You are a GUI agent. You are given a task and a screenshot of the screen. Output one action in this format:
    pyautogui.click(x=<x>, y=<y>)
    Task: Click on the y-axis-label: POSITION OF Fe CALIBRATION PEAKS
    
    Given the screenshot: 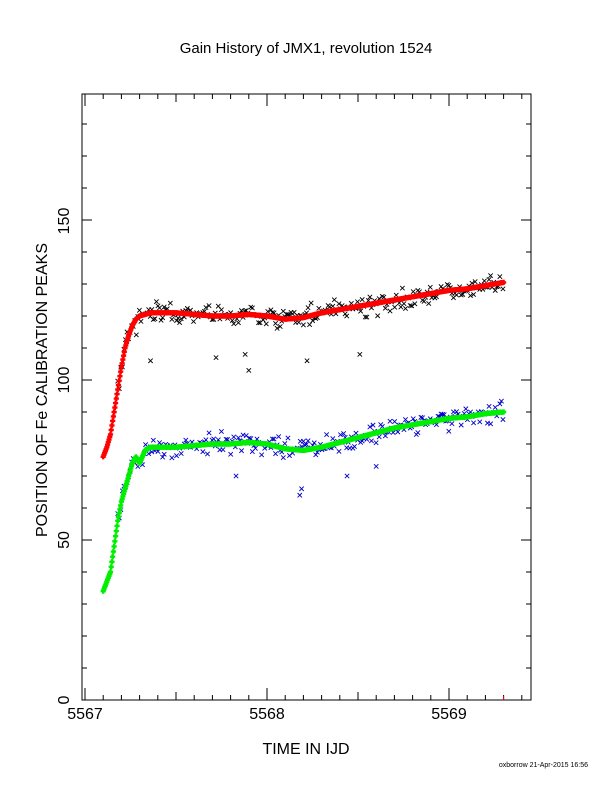 What is the action you would take?
    pyautogui.click(x=42, y=390)
    